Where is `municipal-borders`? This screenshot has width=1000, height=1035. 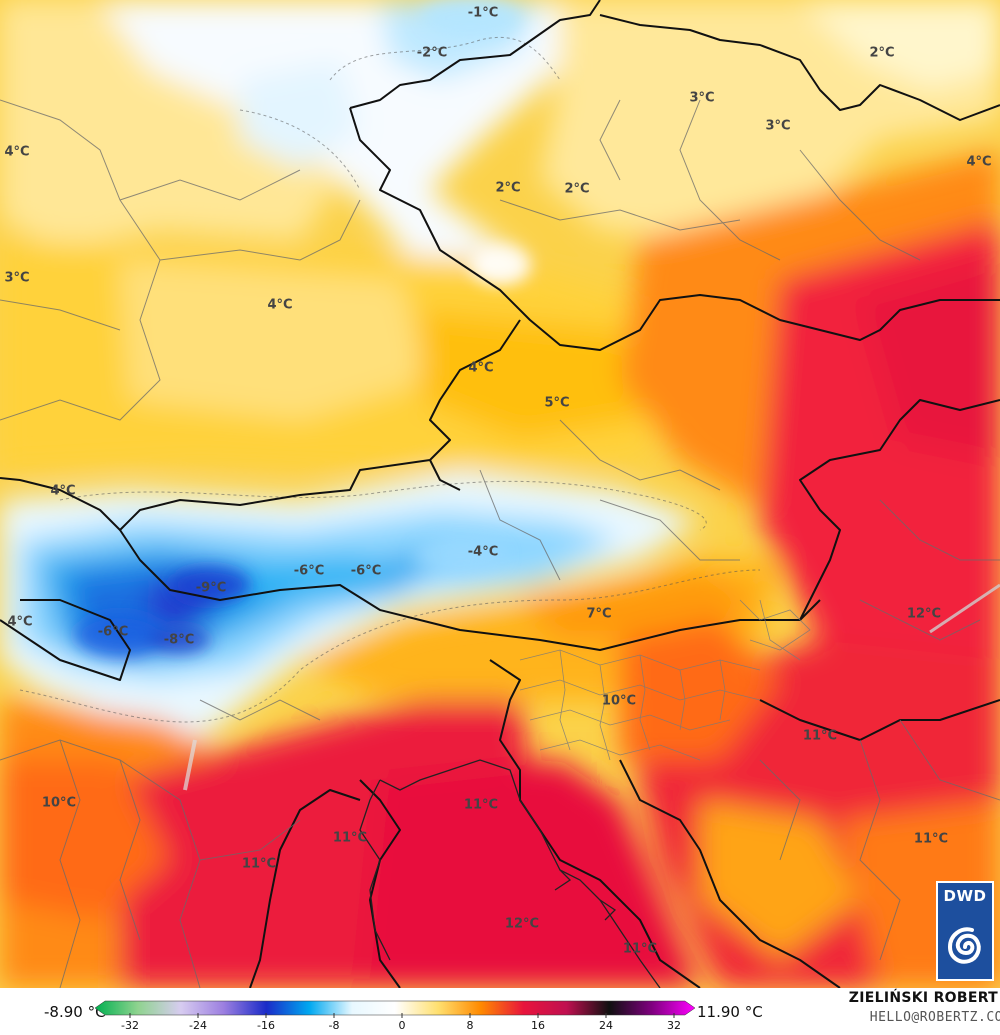
municipal-borders is located at coordinates (665, 680).